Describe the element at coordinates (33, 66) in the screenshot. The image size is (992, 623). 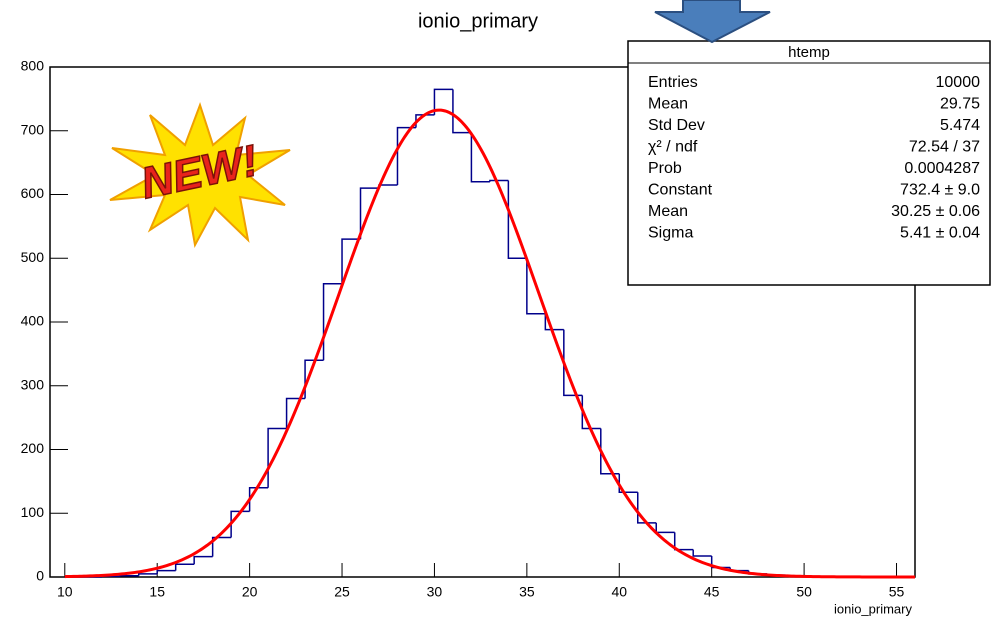
I see `y-tick-label: 800` at that location.